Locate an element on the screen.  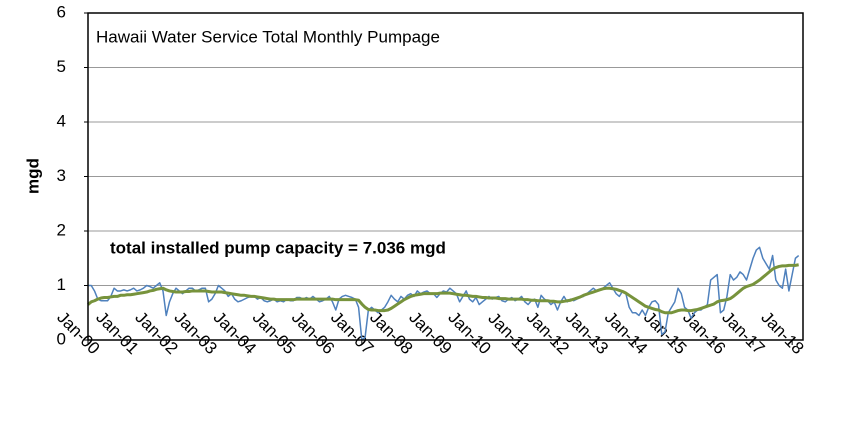
data-line is located at coordinates (443, 289).